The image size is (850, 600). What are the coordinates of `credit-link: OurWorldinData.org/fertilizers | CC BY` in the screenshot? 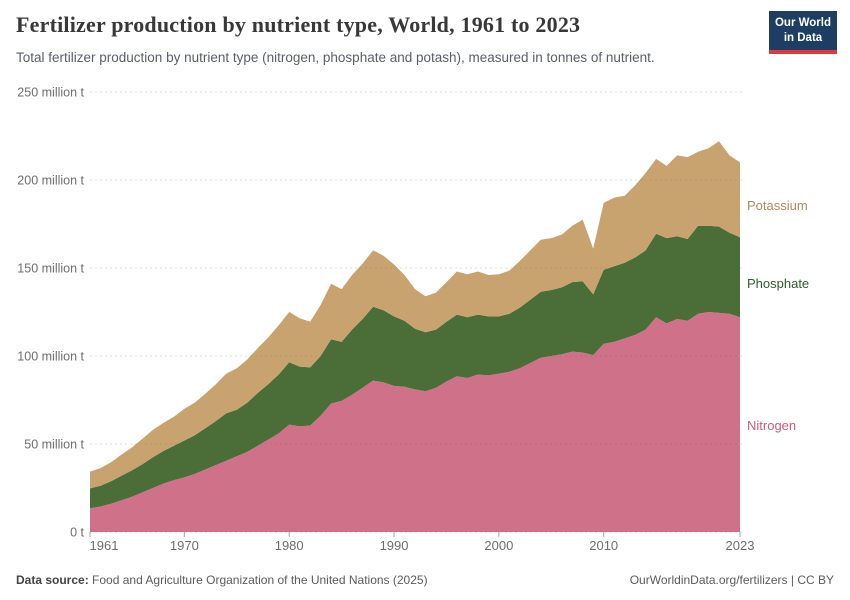 It's located at (731, 580).